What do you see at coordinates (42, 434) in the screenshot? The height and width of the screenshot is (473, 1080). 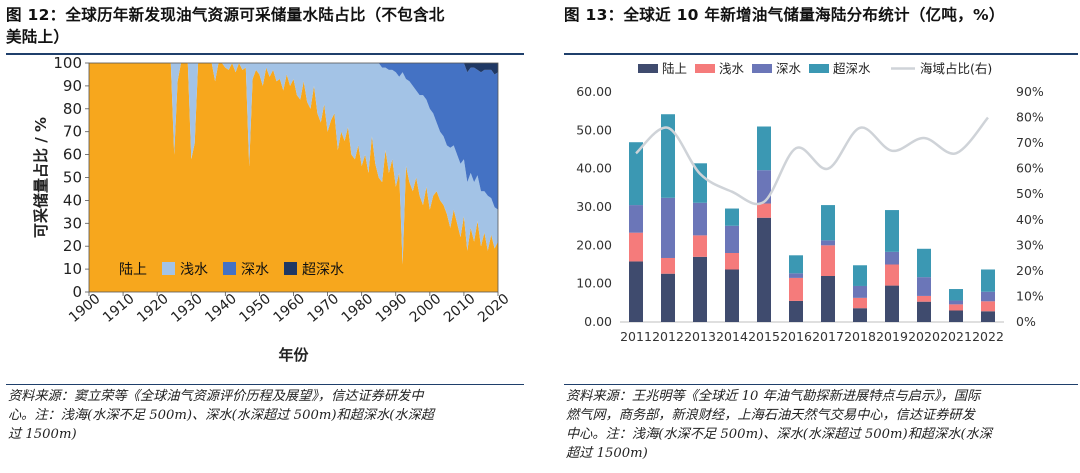 I see `left-source-line3: 过 1500m)` at bounding box center [42, 434].